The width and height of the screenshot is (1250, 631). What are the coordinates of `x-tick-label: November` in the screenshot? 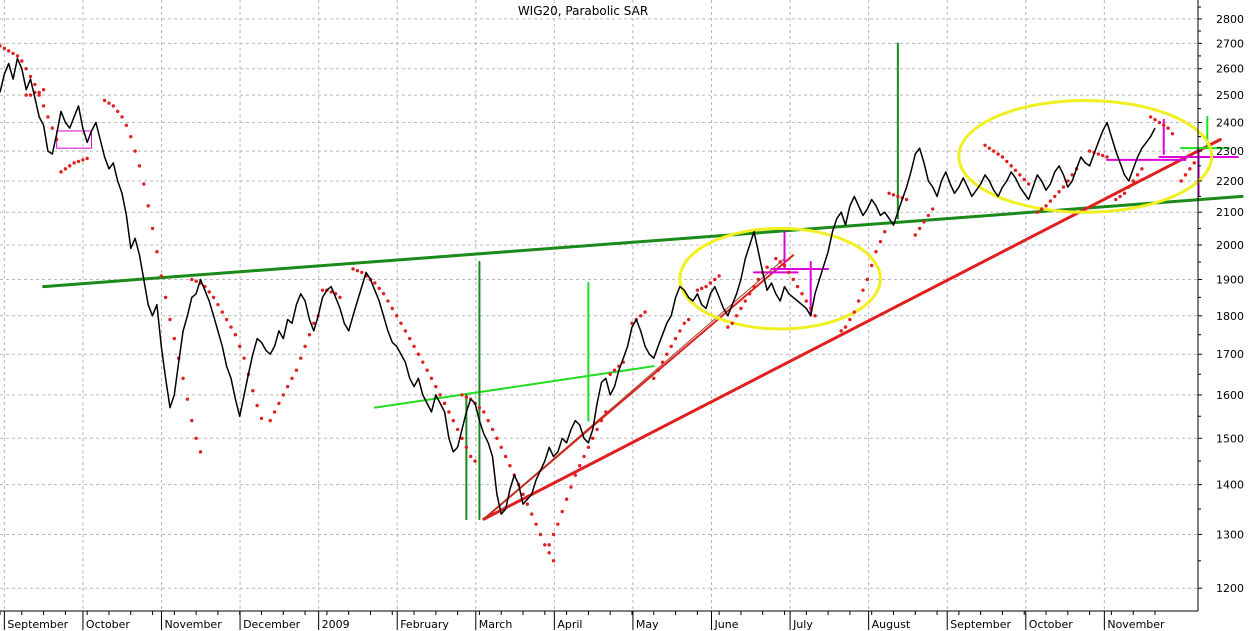 It's located at (1136, 624).